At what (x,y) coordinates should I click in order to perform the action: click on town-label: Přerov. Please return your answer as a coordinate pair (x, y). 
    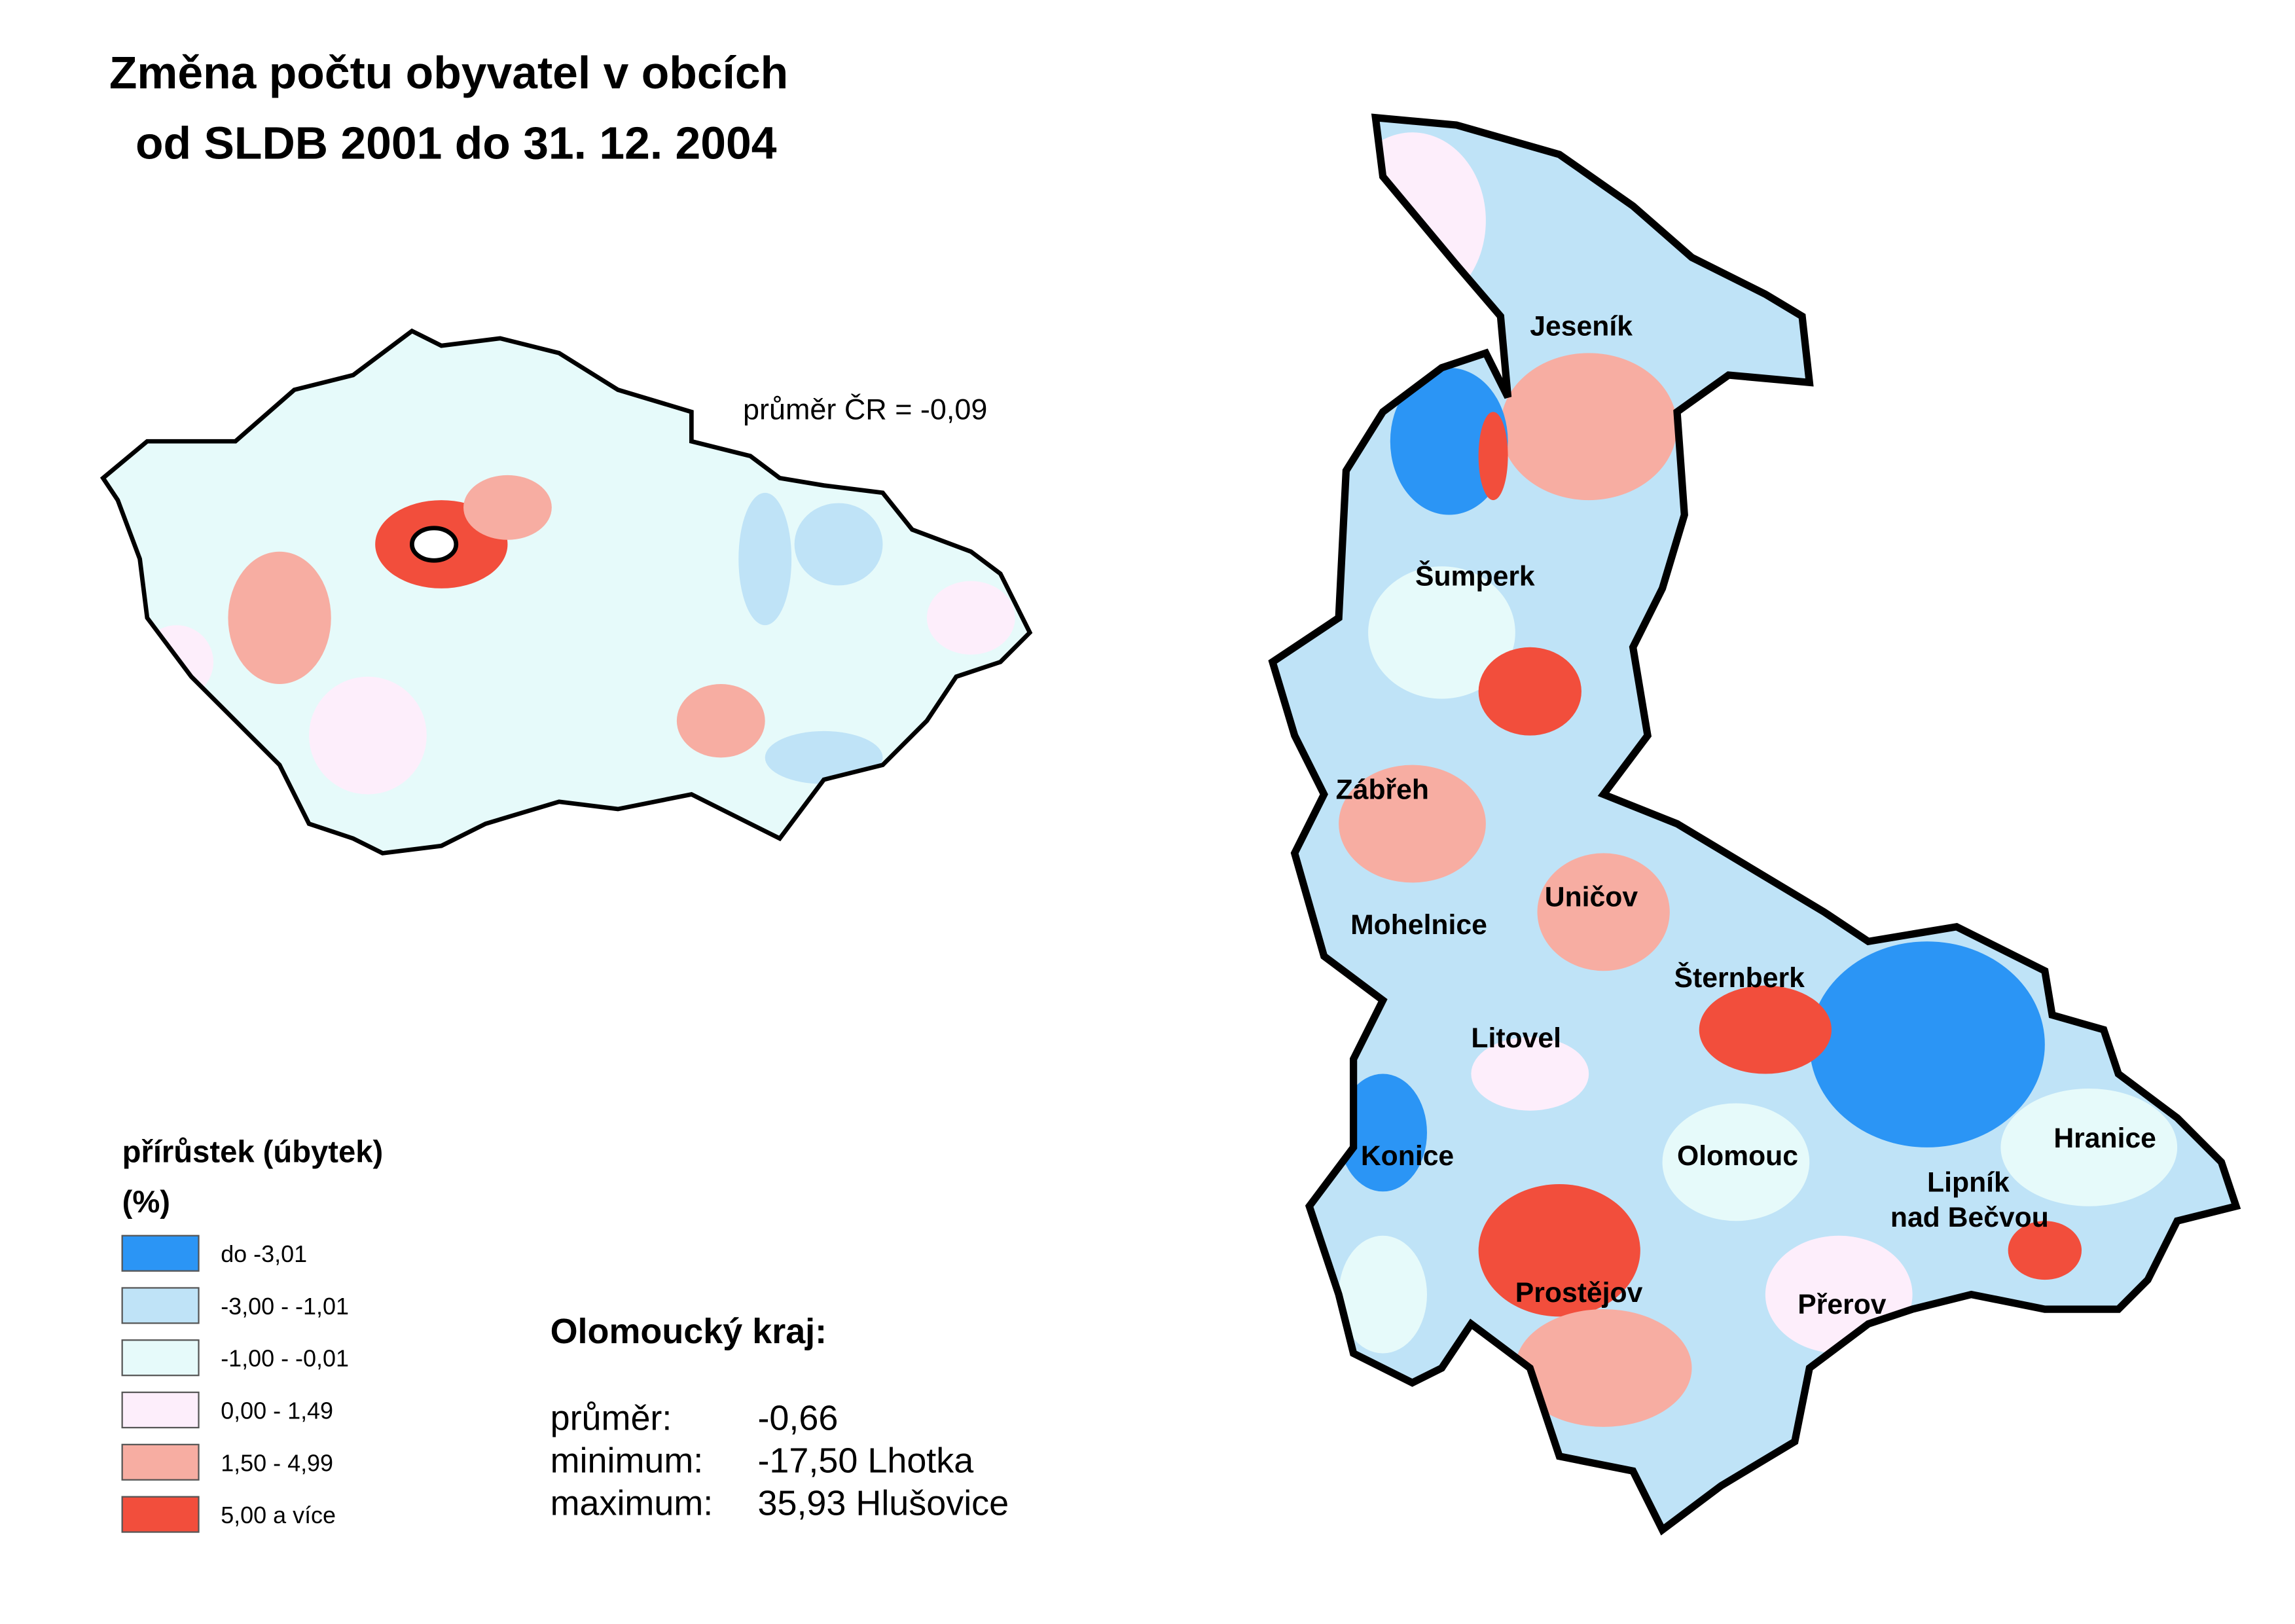
    Looking at the image, I should click on (1842, 1304).